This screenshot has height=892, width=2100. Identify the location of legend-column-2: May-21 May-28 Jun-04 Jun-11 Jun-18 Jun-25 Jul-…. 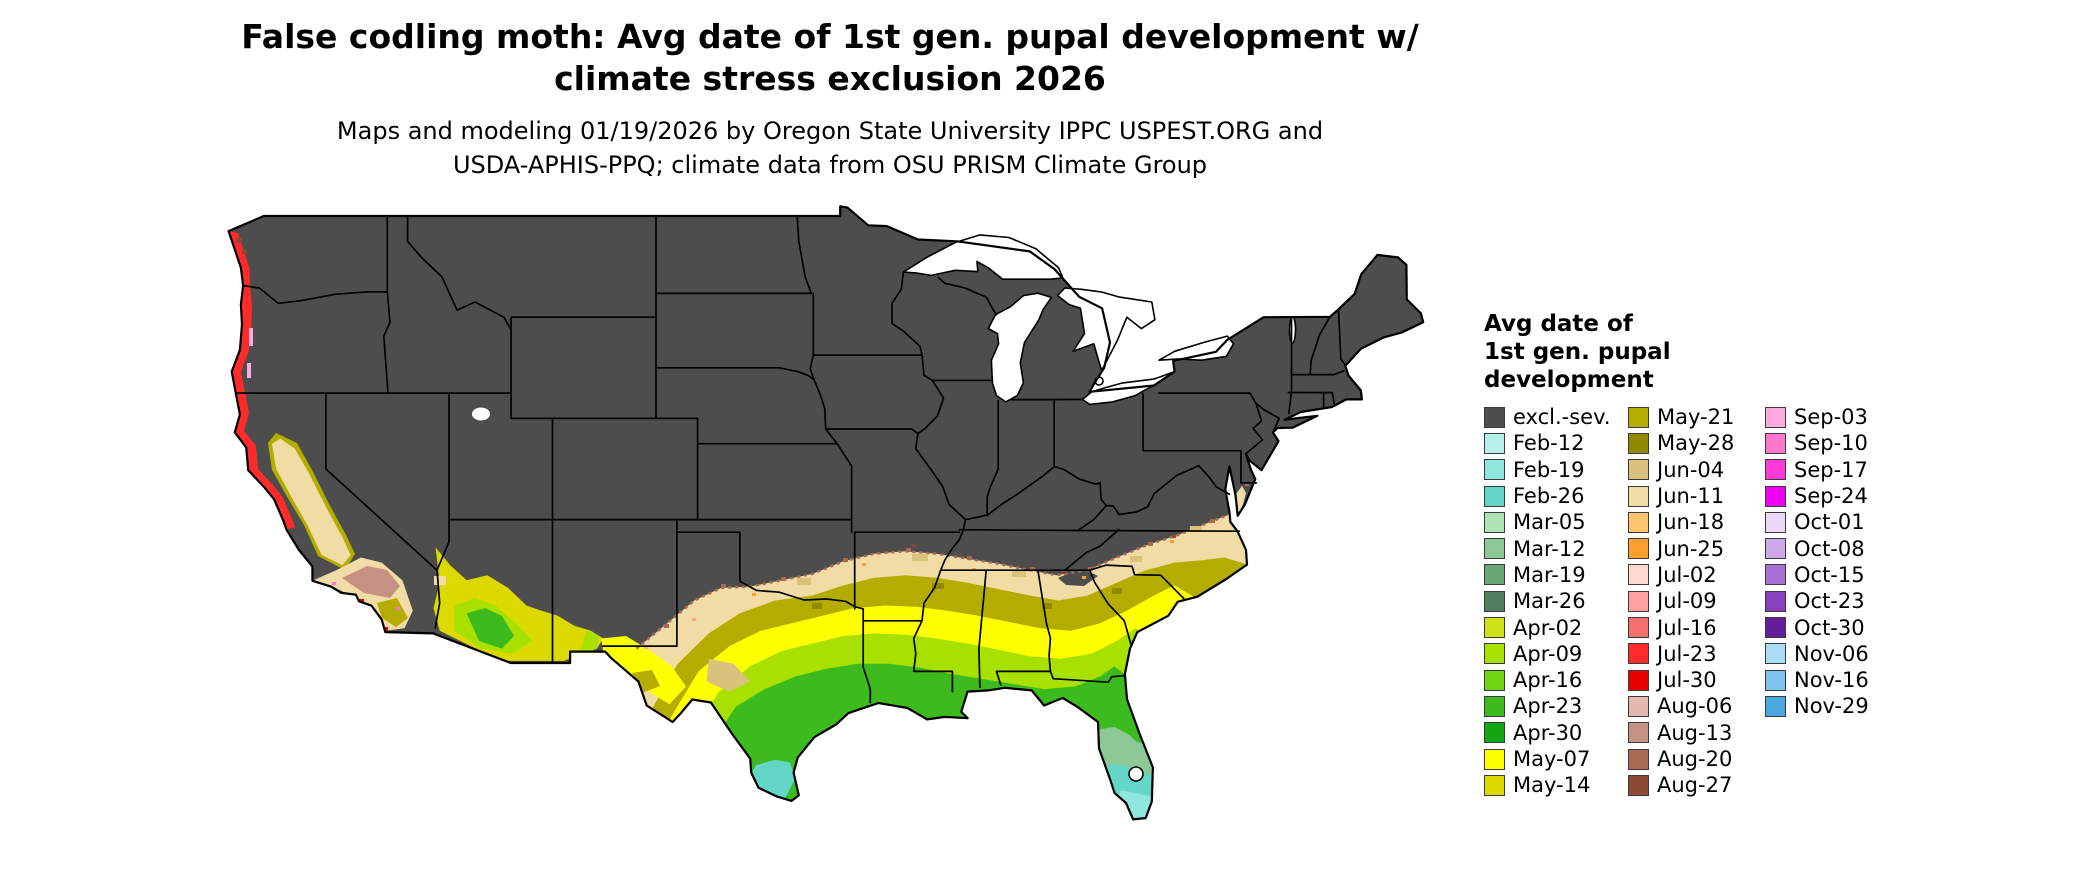
(1696, 601).